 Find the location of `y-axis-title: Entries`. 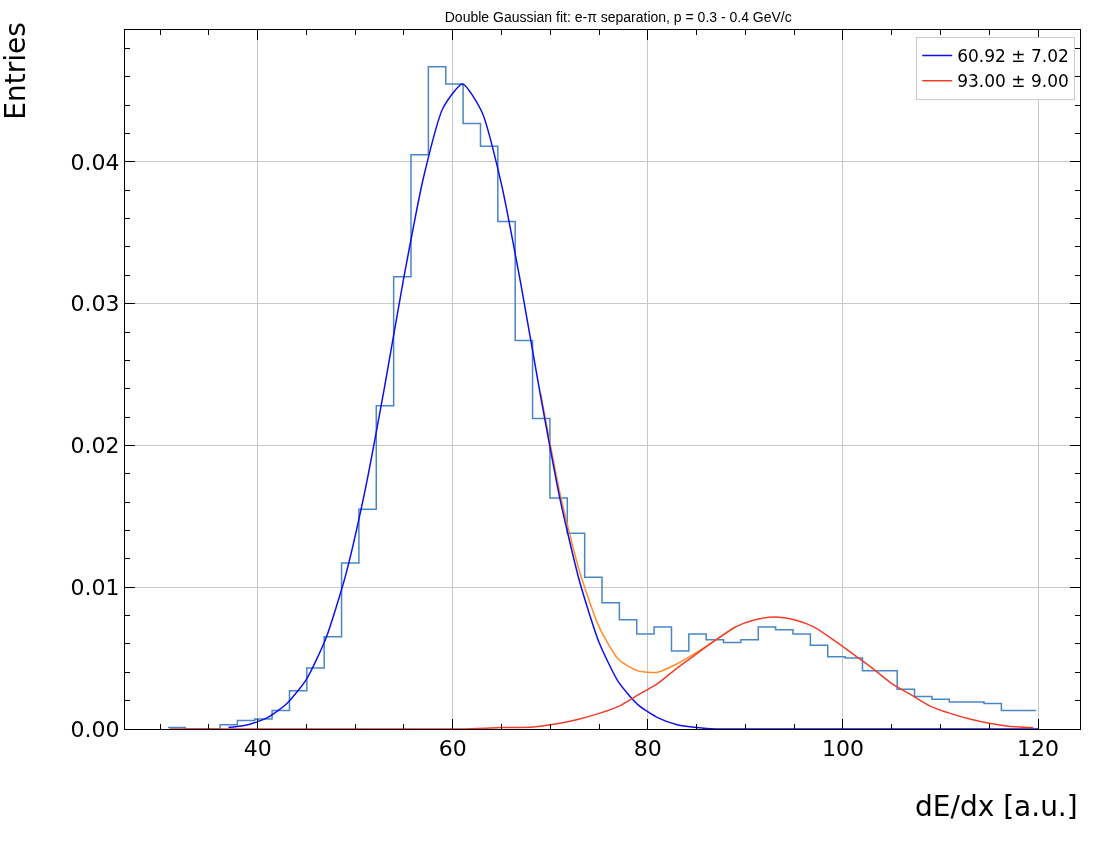

y-axis-title: Entries is located at coordinates (16, 71).